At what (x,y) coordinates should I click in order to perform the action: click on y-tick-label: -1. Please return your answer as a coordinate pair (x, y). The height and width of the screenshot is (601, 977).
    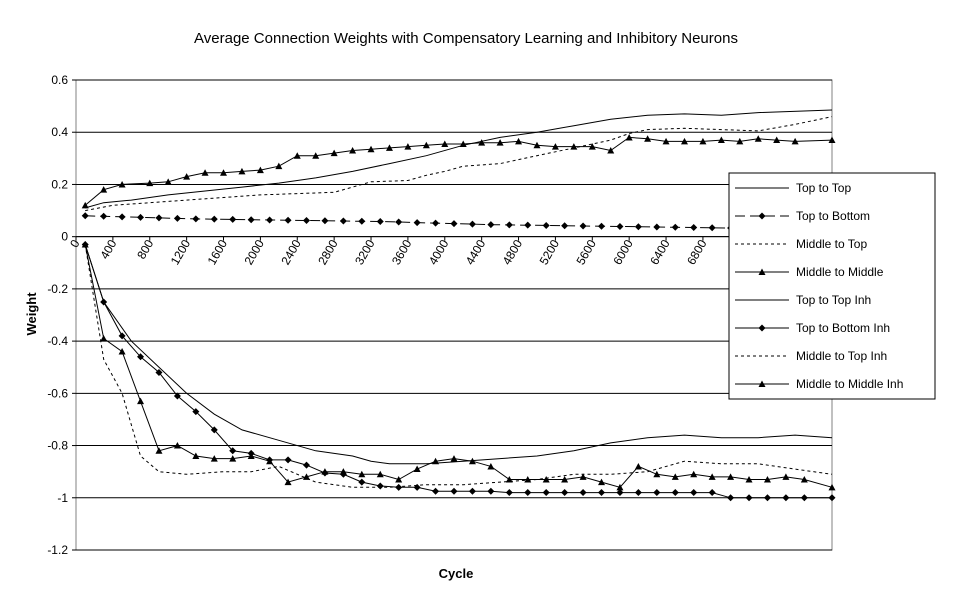
    Looking at the image, I should click on (62, 498).